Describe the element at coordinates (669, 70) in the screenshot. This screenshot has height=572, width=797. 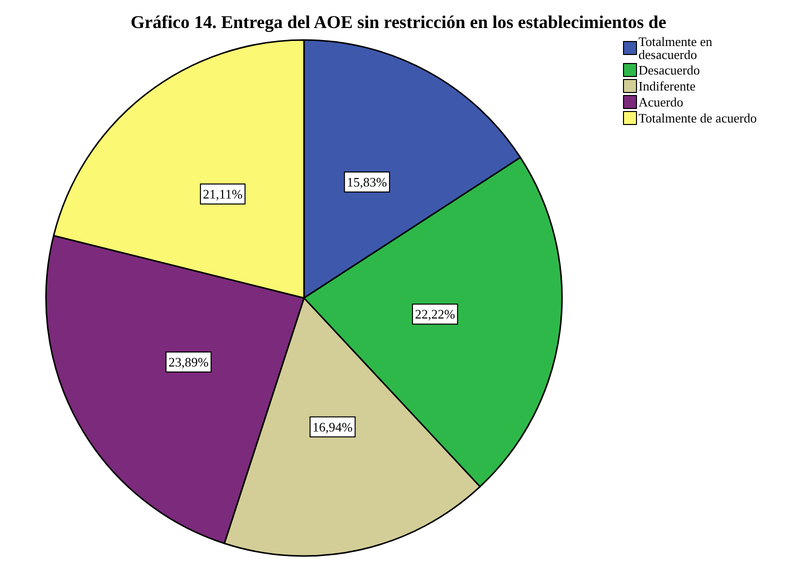
I see `legend-label: Desacuerdo` at that location.